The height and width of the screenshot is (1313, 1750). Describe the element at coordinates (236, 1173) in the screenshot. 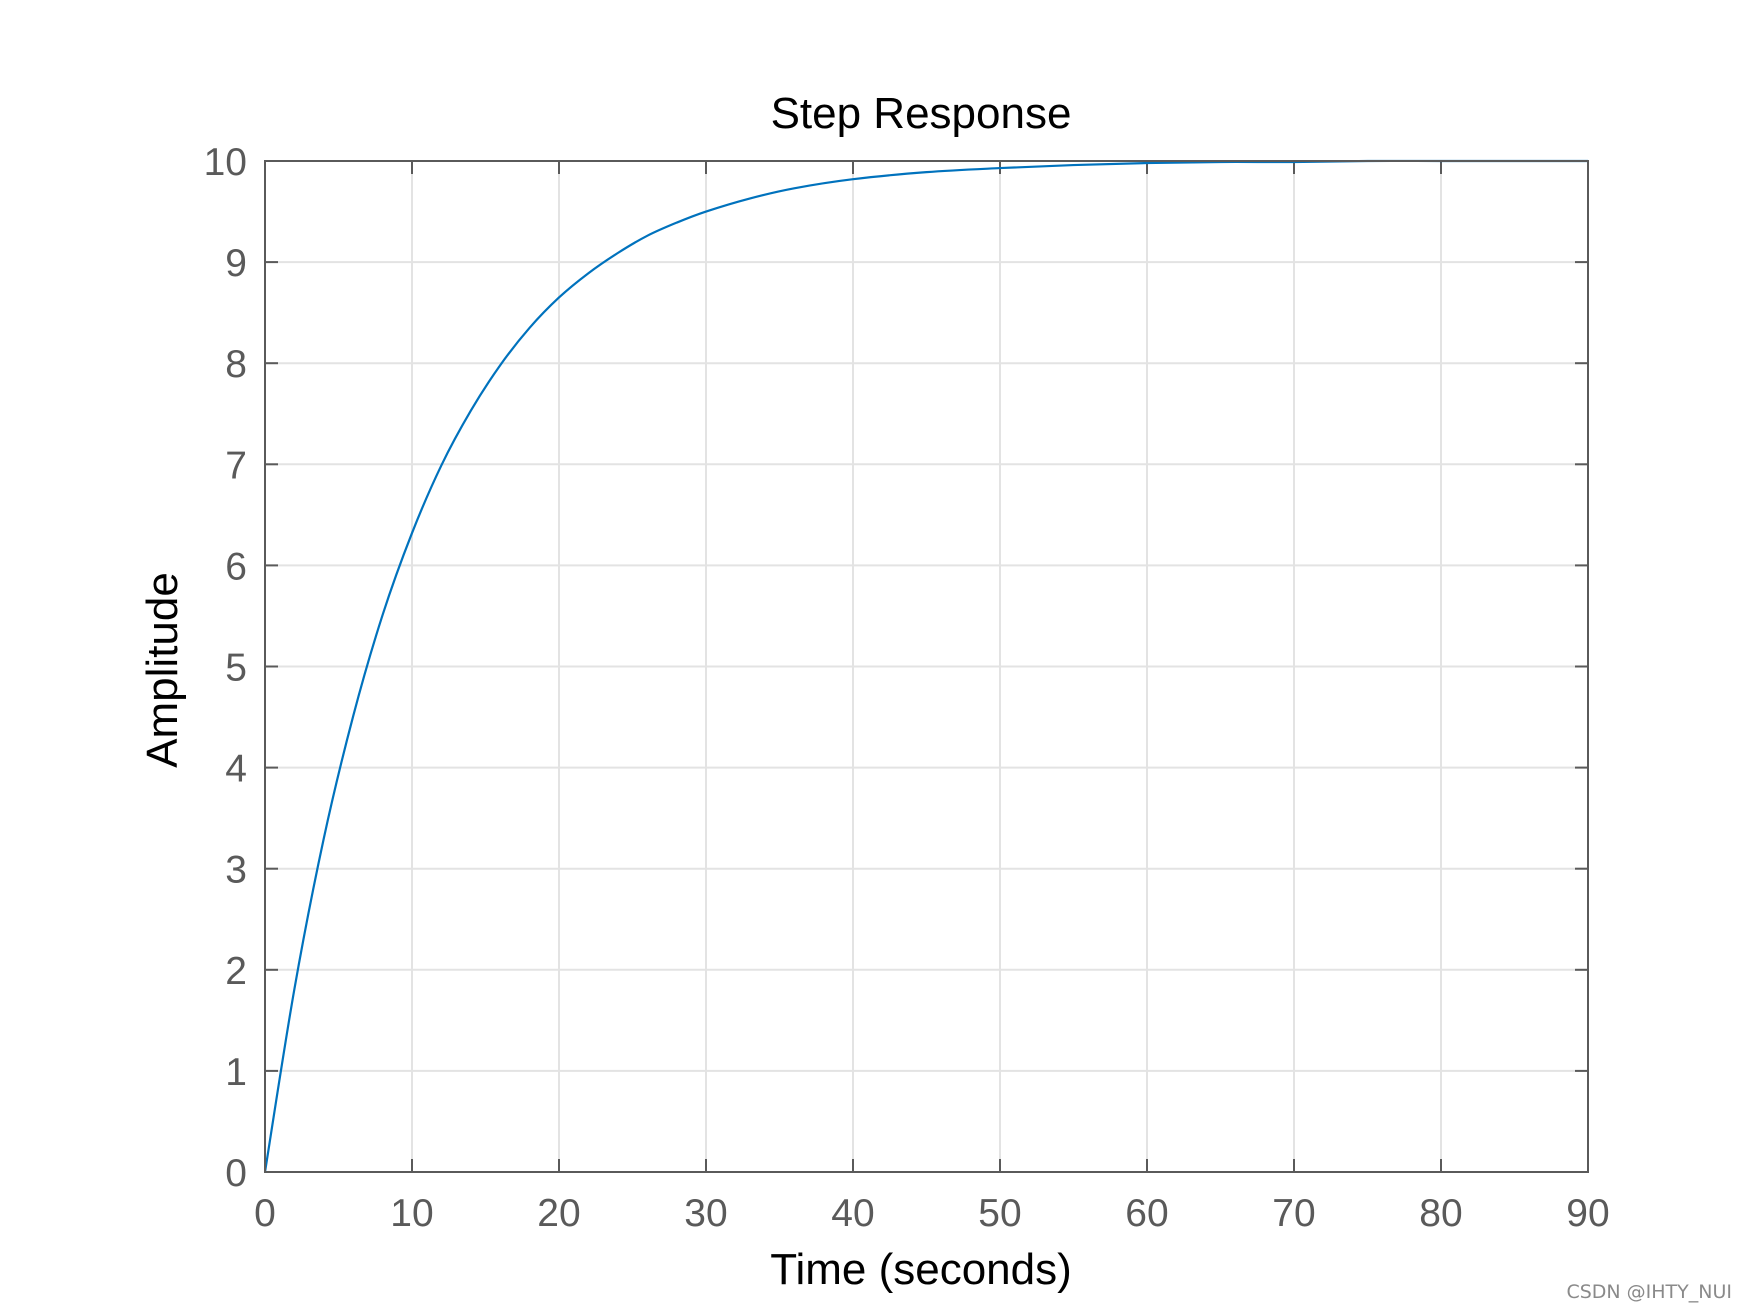

I see `y-tick-label: 0` at that location.